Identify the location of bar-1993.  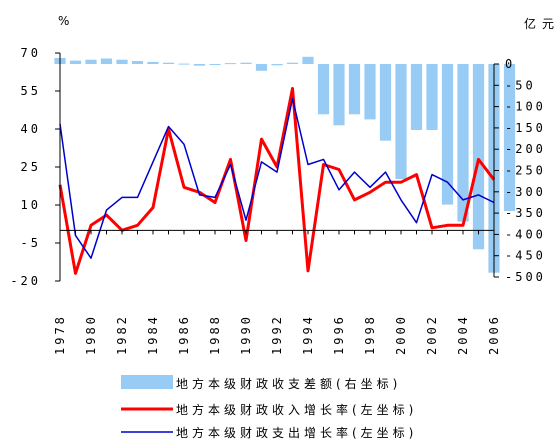
(292, 63).